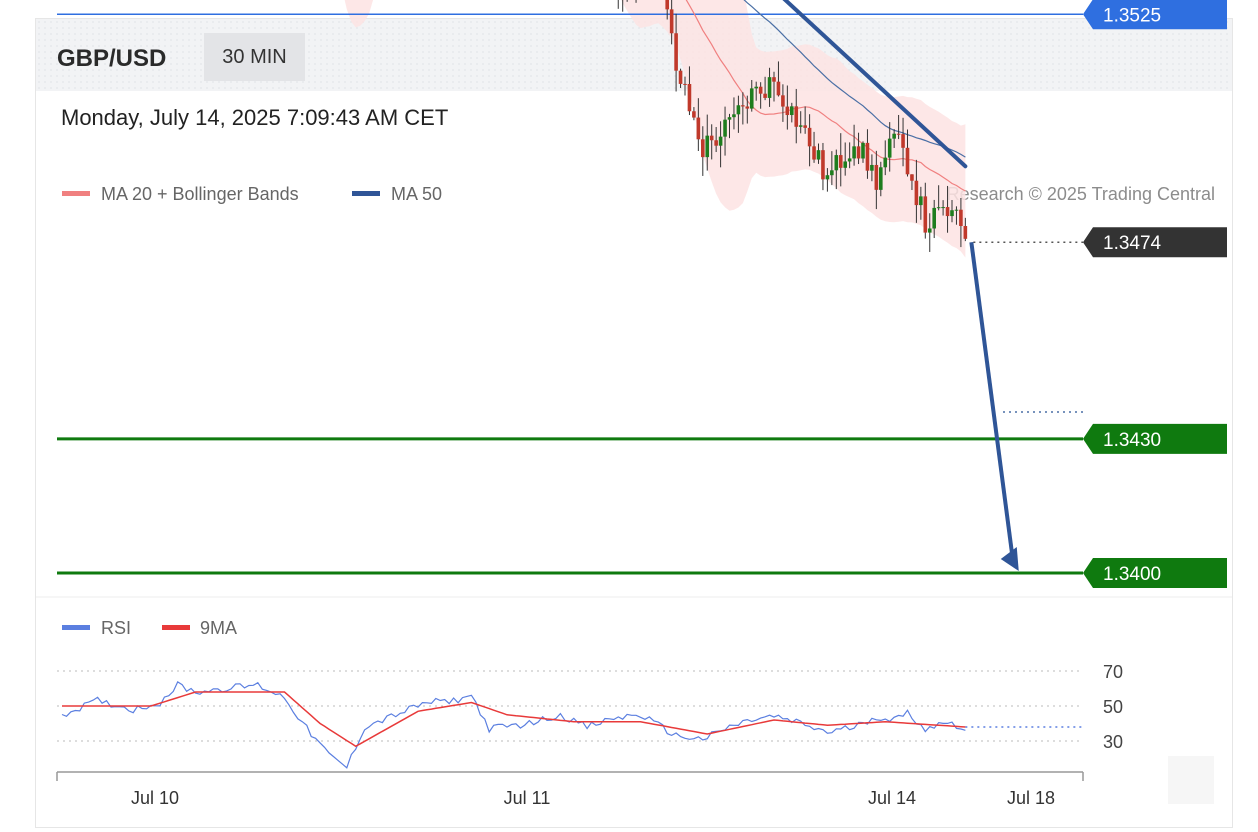  I want to click on candlesticks, so click(792, 126).